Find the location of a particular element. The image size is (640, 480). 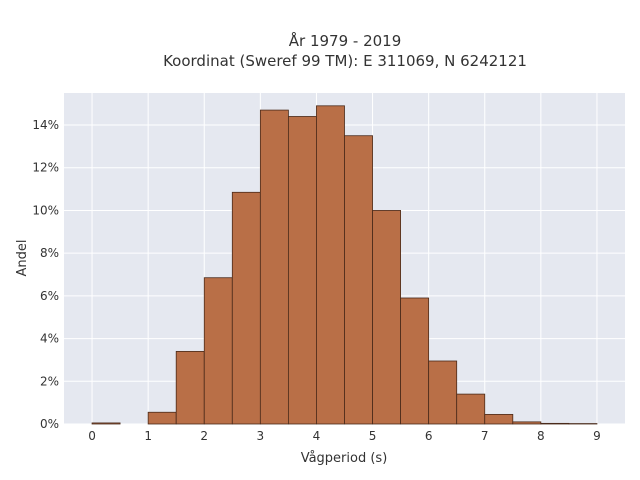

x-tick-label: 9 is located at coordinates (597, 436).